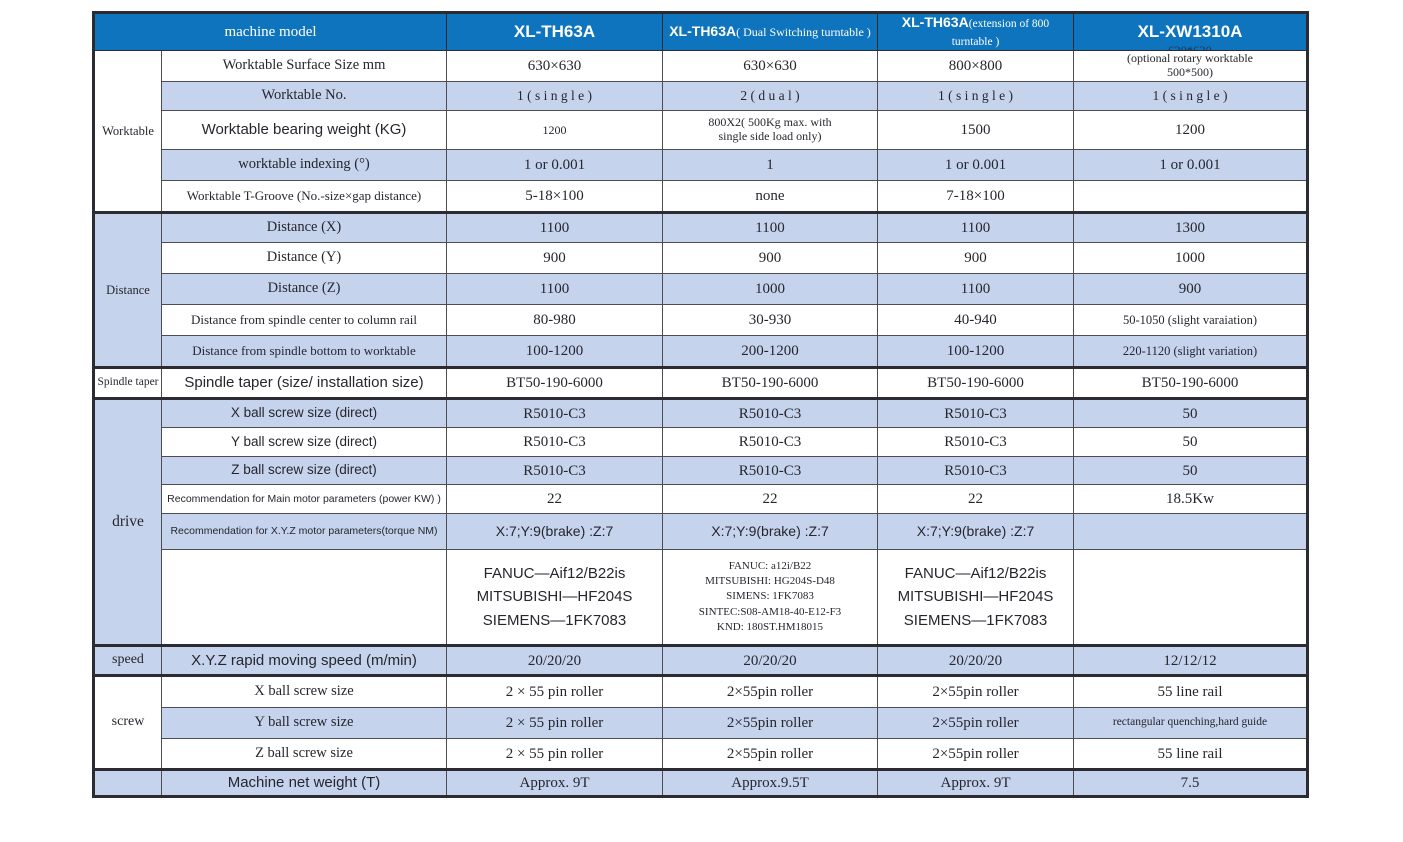 The height and width of the screenshot is (842, 1403). I want to click on group-cell-screw: screw, so click(127, 722).